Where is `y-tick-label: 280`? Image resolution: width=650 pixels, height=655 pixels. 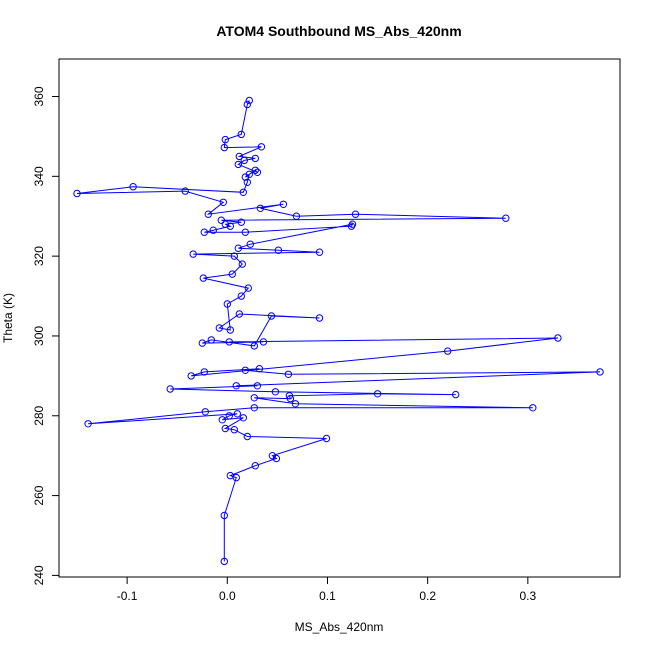
y-tick-label: 280 is located at coordinates (39, 415).